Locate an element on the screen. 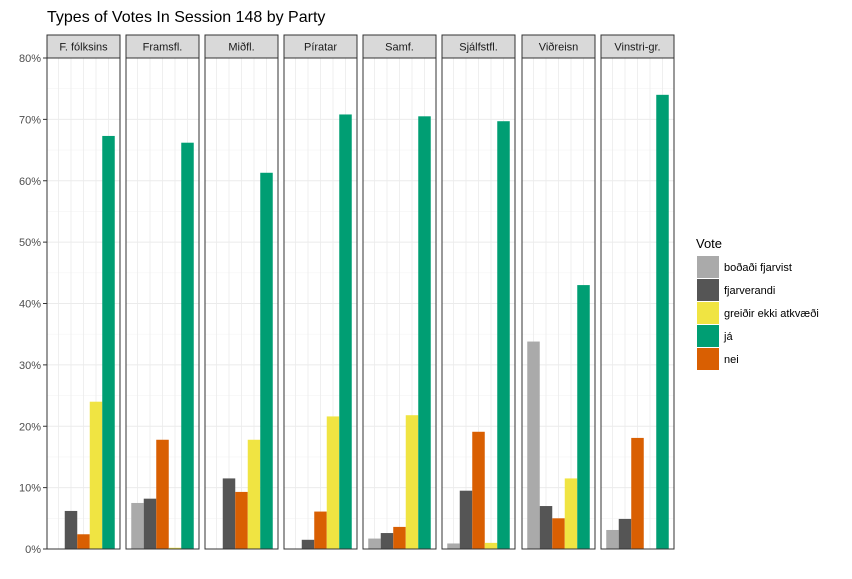  facet-panel-vi-reisn: Viðreisn is located at coordinates (558, 292).